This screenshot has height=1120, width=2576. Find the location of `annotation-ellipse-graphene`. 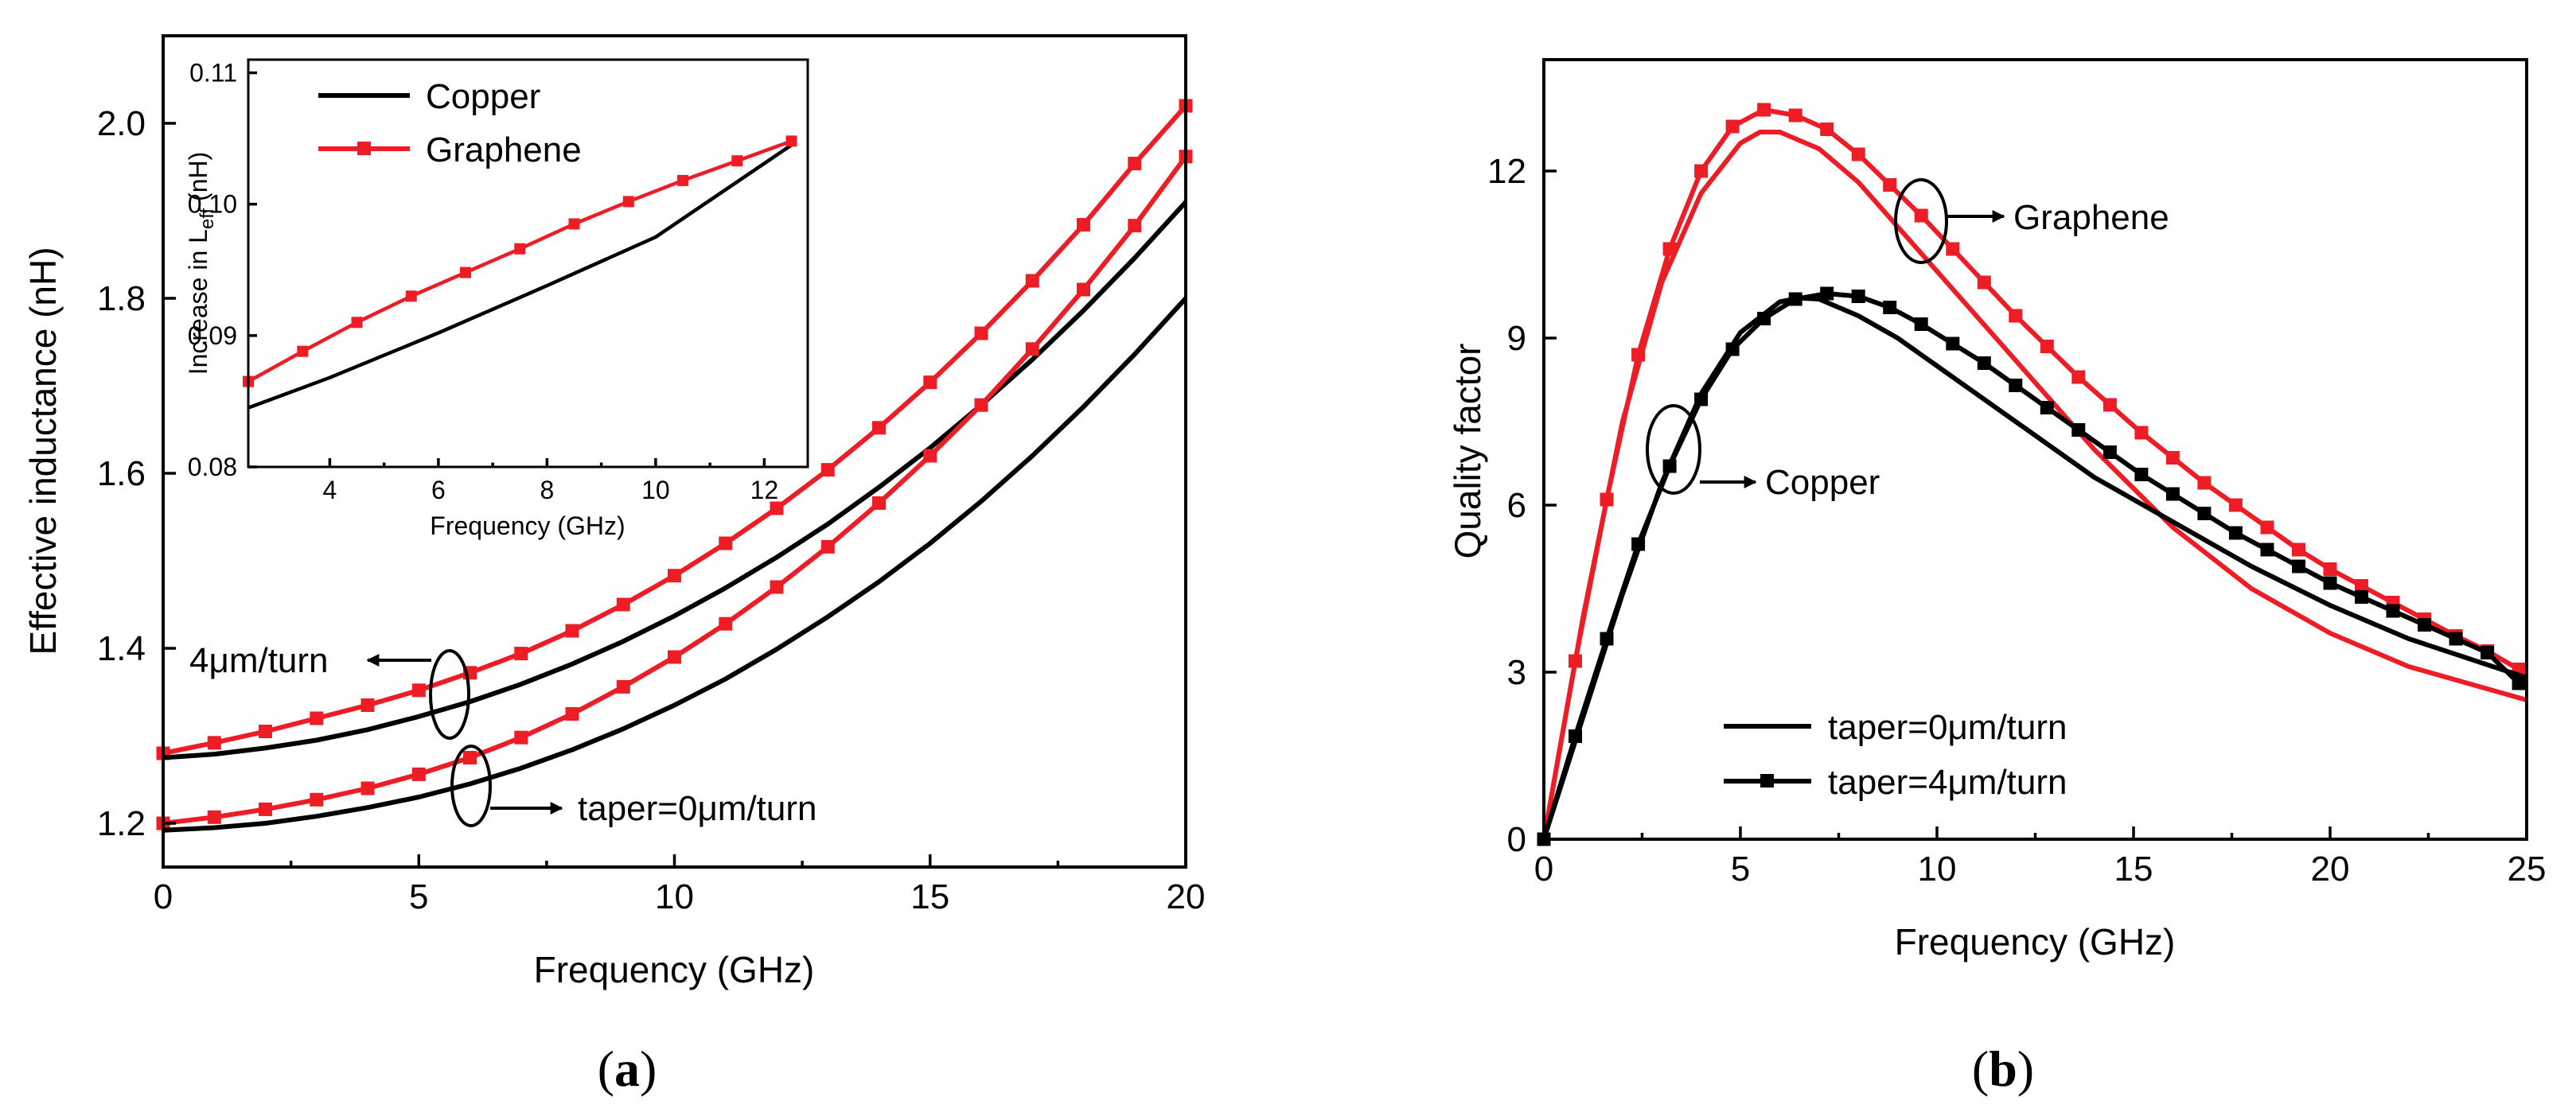

annotation-ellipse-graphene is located at coordinates (1921, 221).